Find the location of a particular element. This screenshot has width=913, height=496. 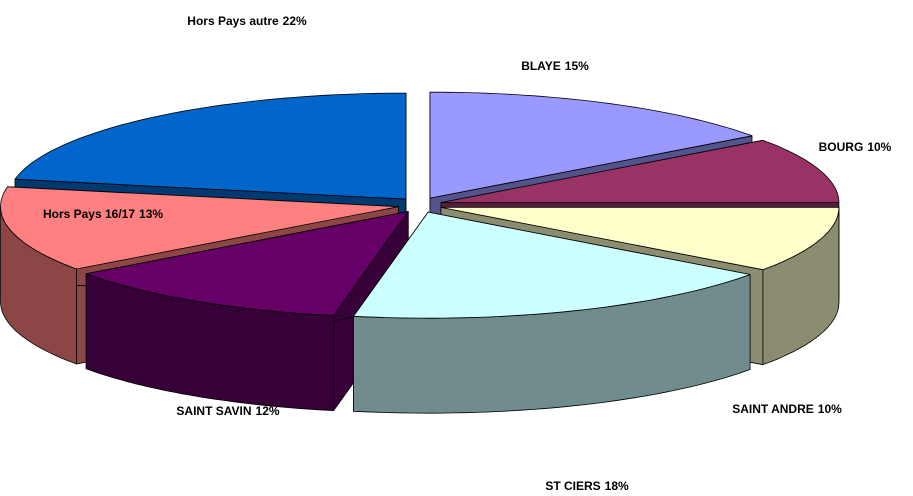

slice-label: BOURG 10% is located at coordinates (855, 147).